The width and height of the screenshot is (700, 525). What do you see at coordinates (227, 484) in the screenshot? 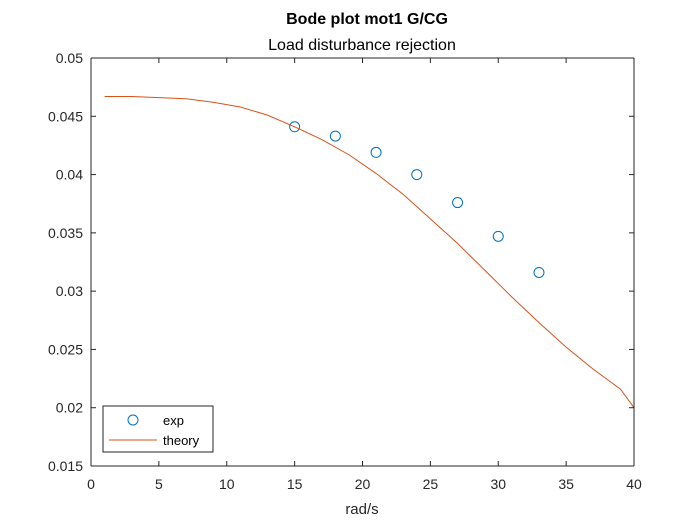
I see `x-tick-label: 10` at bounding box center [227, 484].